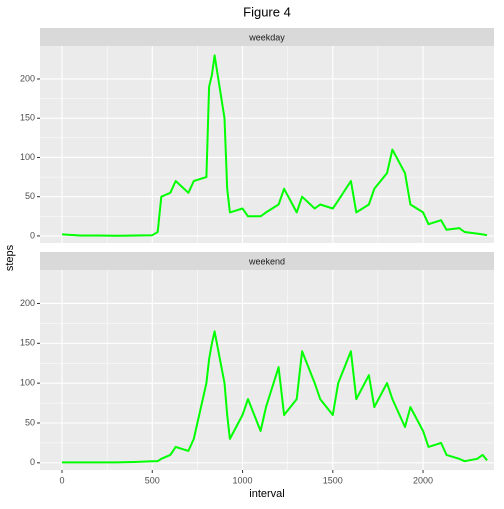 This screenshot has height=509, width=504. Describe the element at coordinates (243, 480) in the screenshot. I see `x-tick-label: 1000` at that location.